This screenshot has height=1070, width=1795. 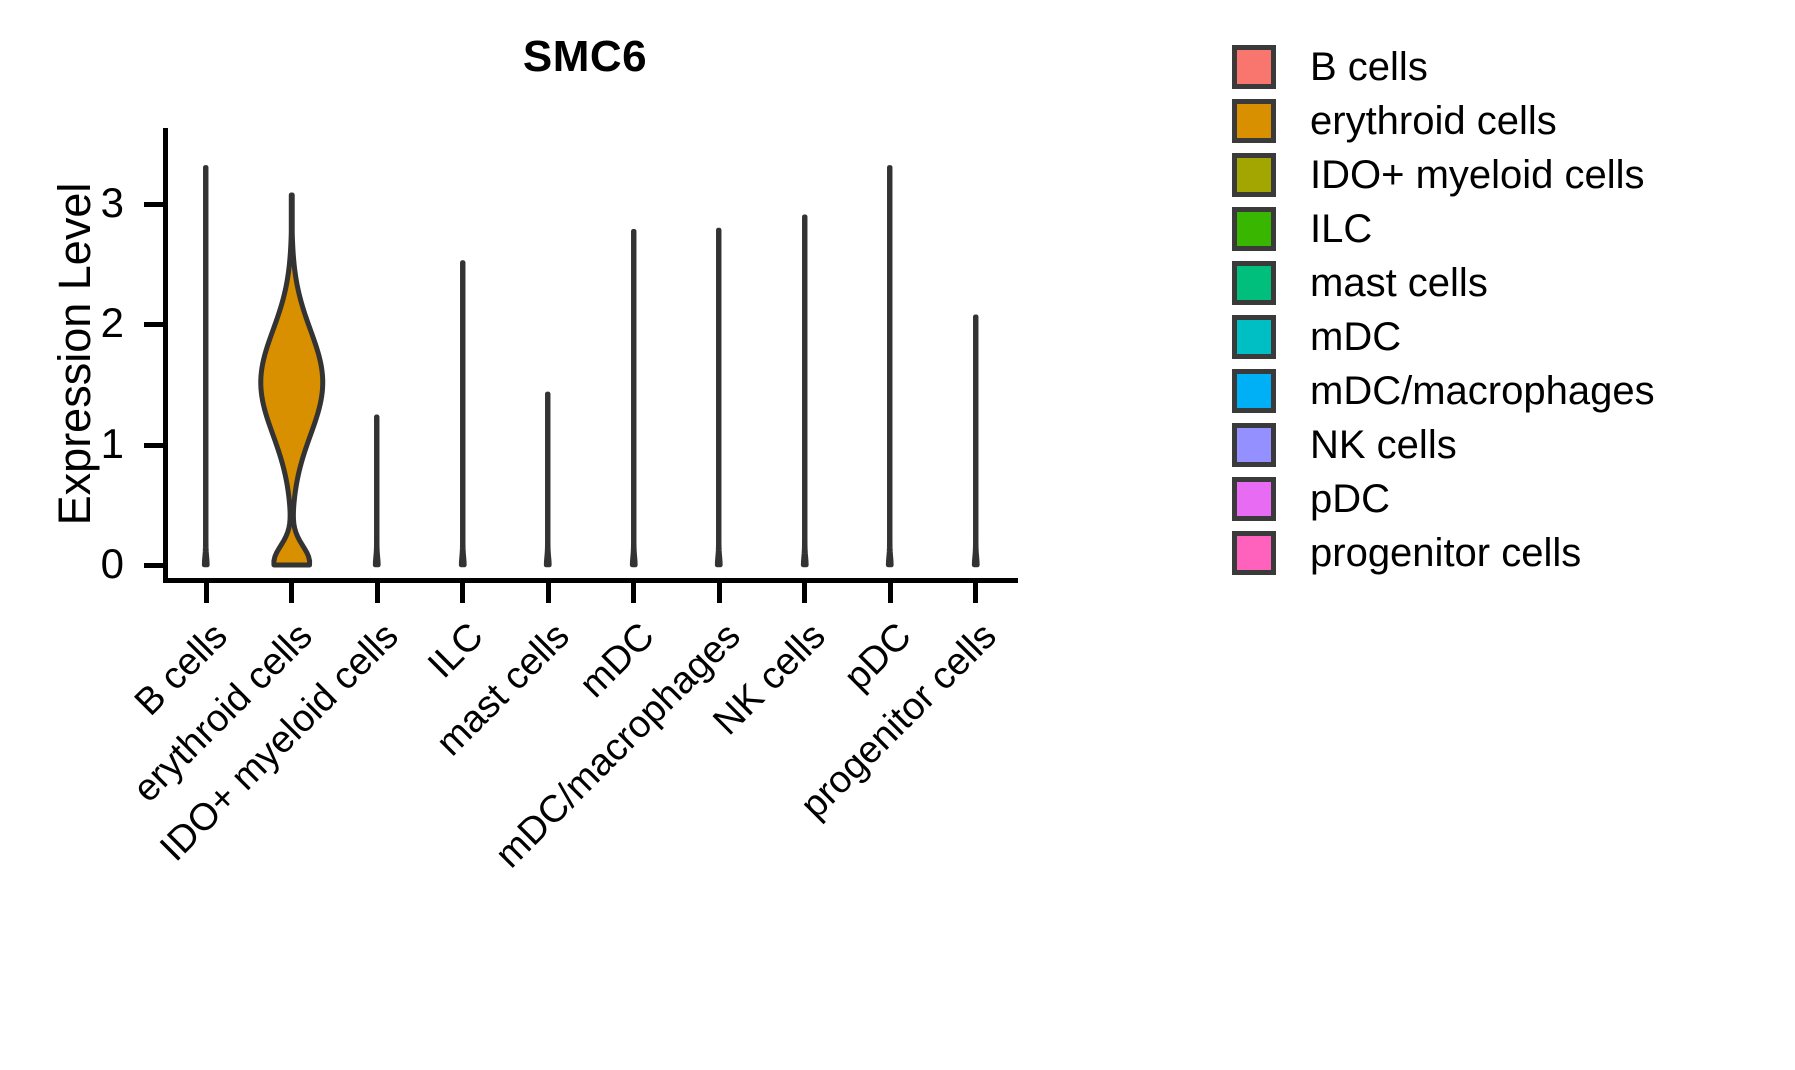 I want to click on legend-item-ilc: ILC, so click(x=1443, y=229).